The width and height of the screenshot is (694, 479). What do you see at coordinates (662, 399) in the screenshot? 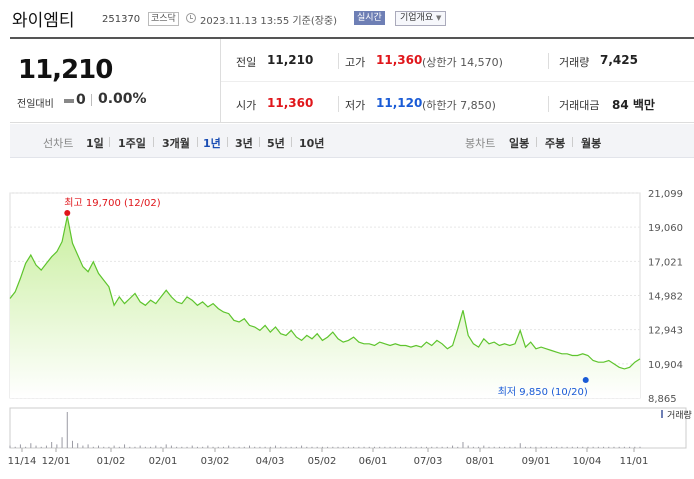
I see `y-tick-label: 8,865` at bounding box center [662, 399].